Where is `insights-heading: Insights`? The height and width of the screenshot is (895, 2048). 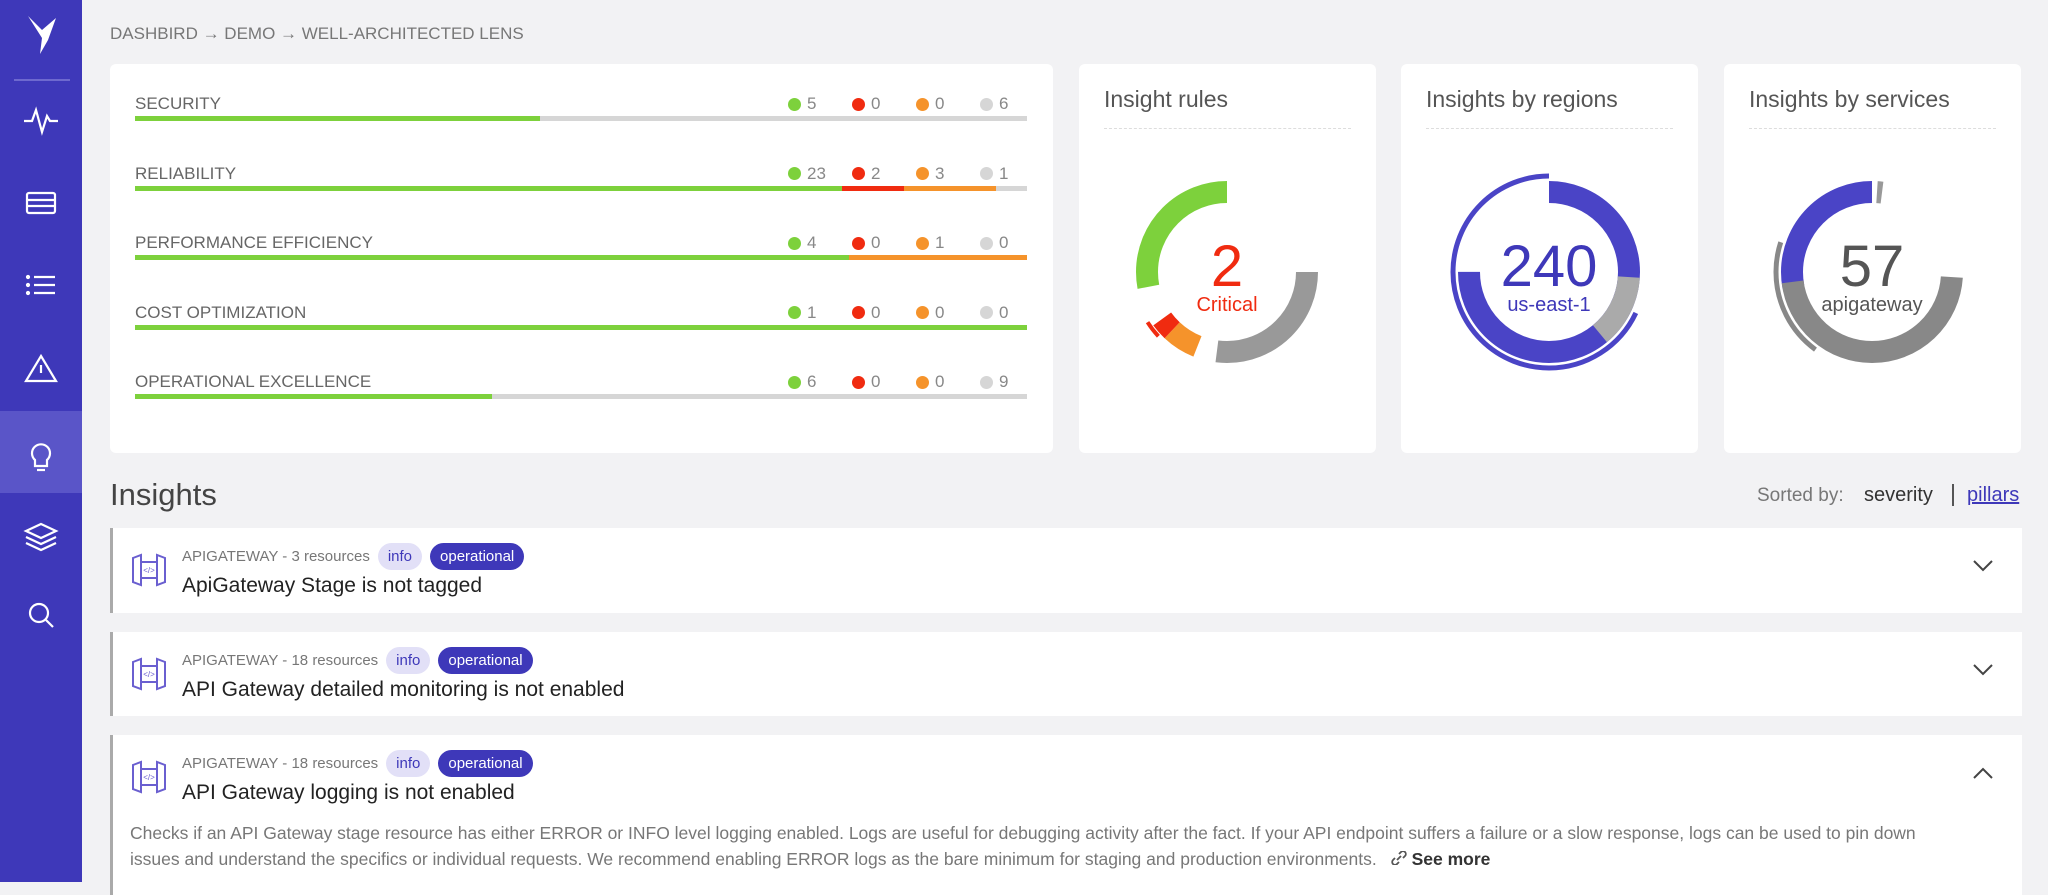
insights-heading: Insights is located at coordinates (163, 494).